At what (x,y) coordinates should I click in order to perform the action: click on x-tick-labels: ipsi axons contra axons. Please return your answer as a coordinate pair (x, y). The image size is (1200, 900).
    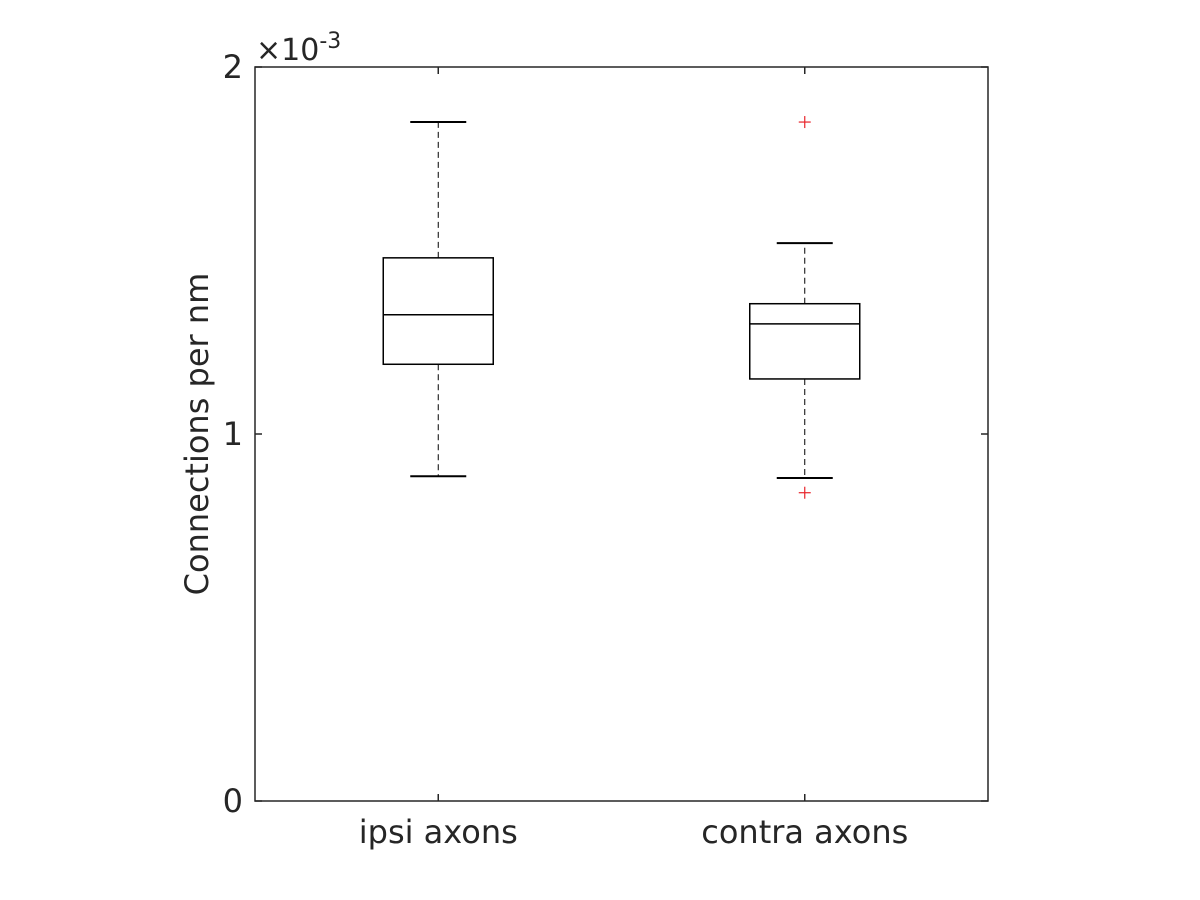
    Looking at the image, I should click on (634, 832).